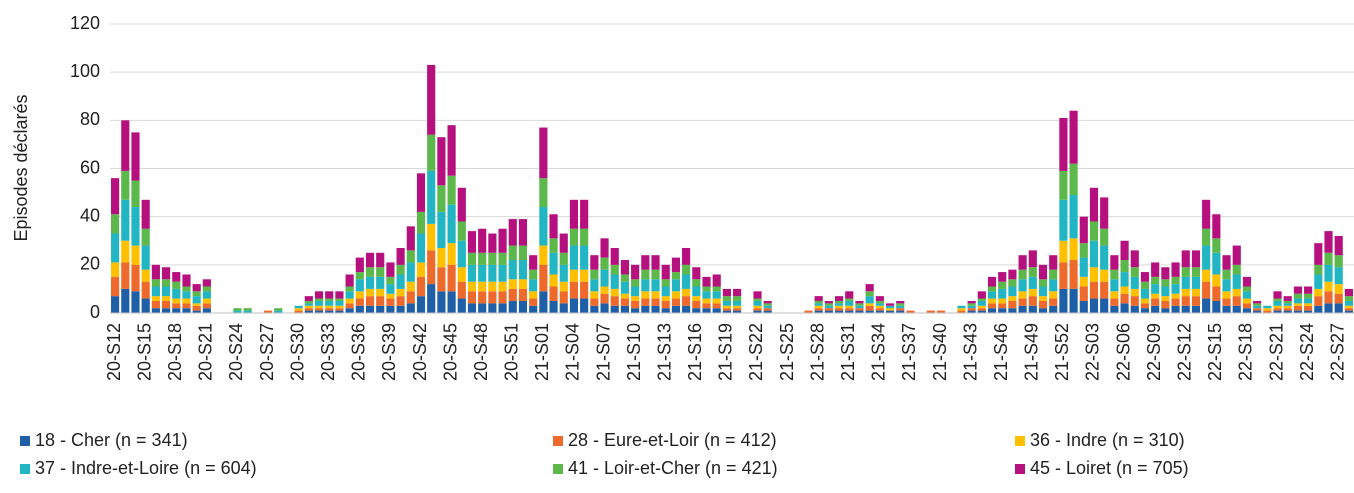 This screenshot has height=493, width=1354. What do you see at coordinates (114, 352) in the screenshot?
I see `x-tick-label: 20-S12` at bounding box center [114, 352].